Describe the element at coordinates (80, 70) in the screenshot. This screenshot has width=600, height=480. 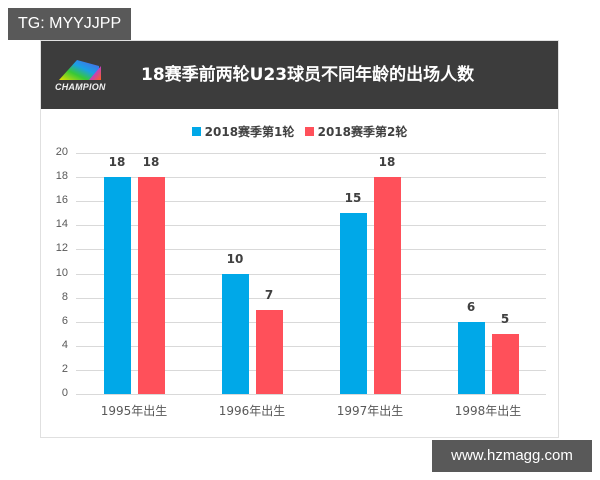
I see `champion-logo-icon` at that location.